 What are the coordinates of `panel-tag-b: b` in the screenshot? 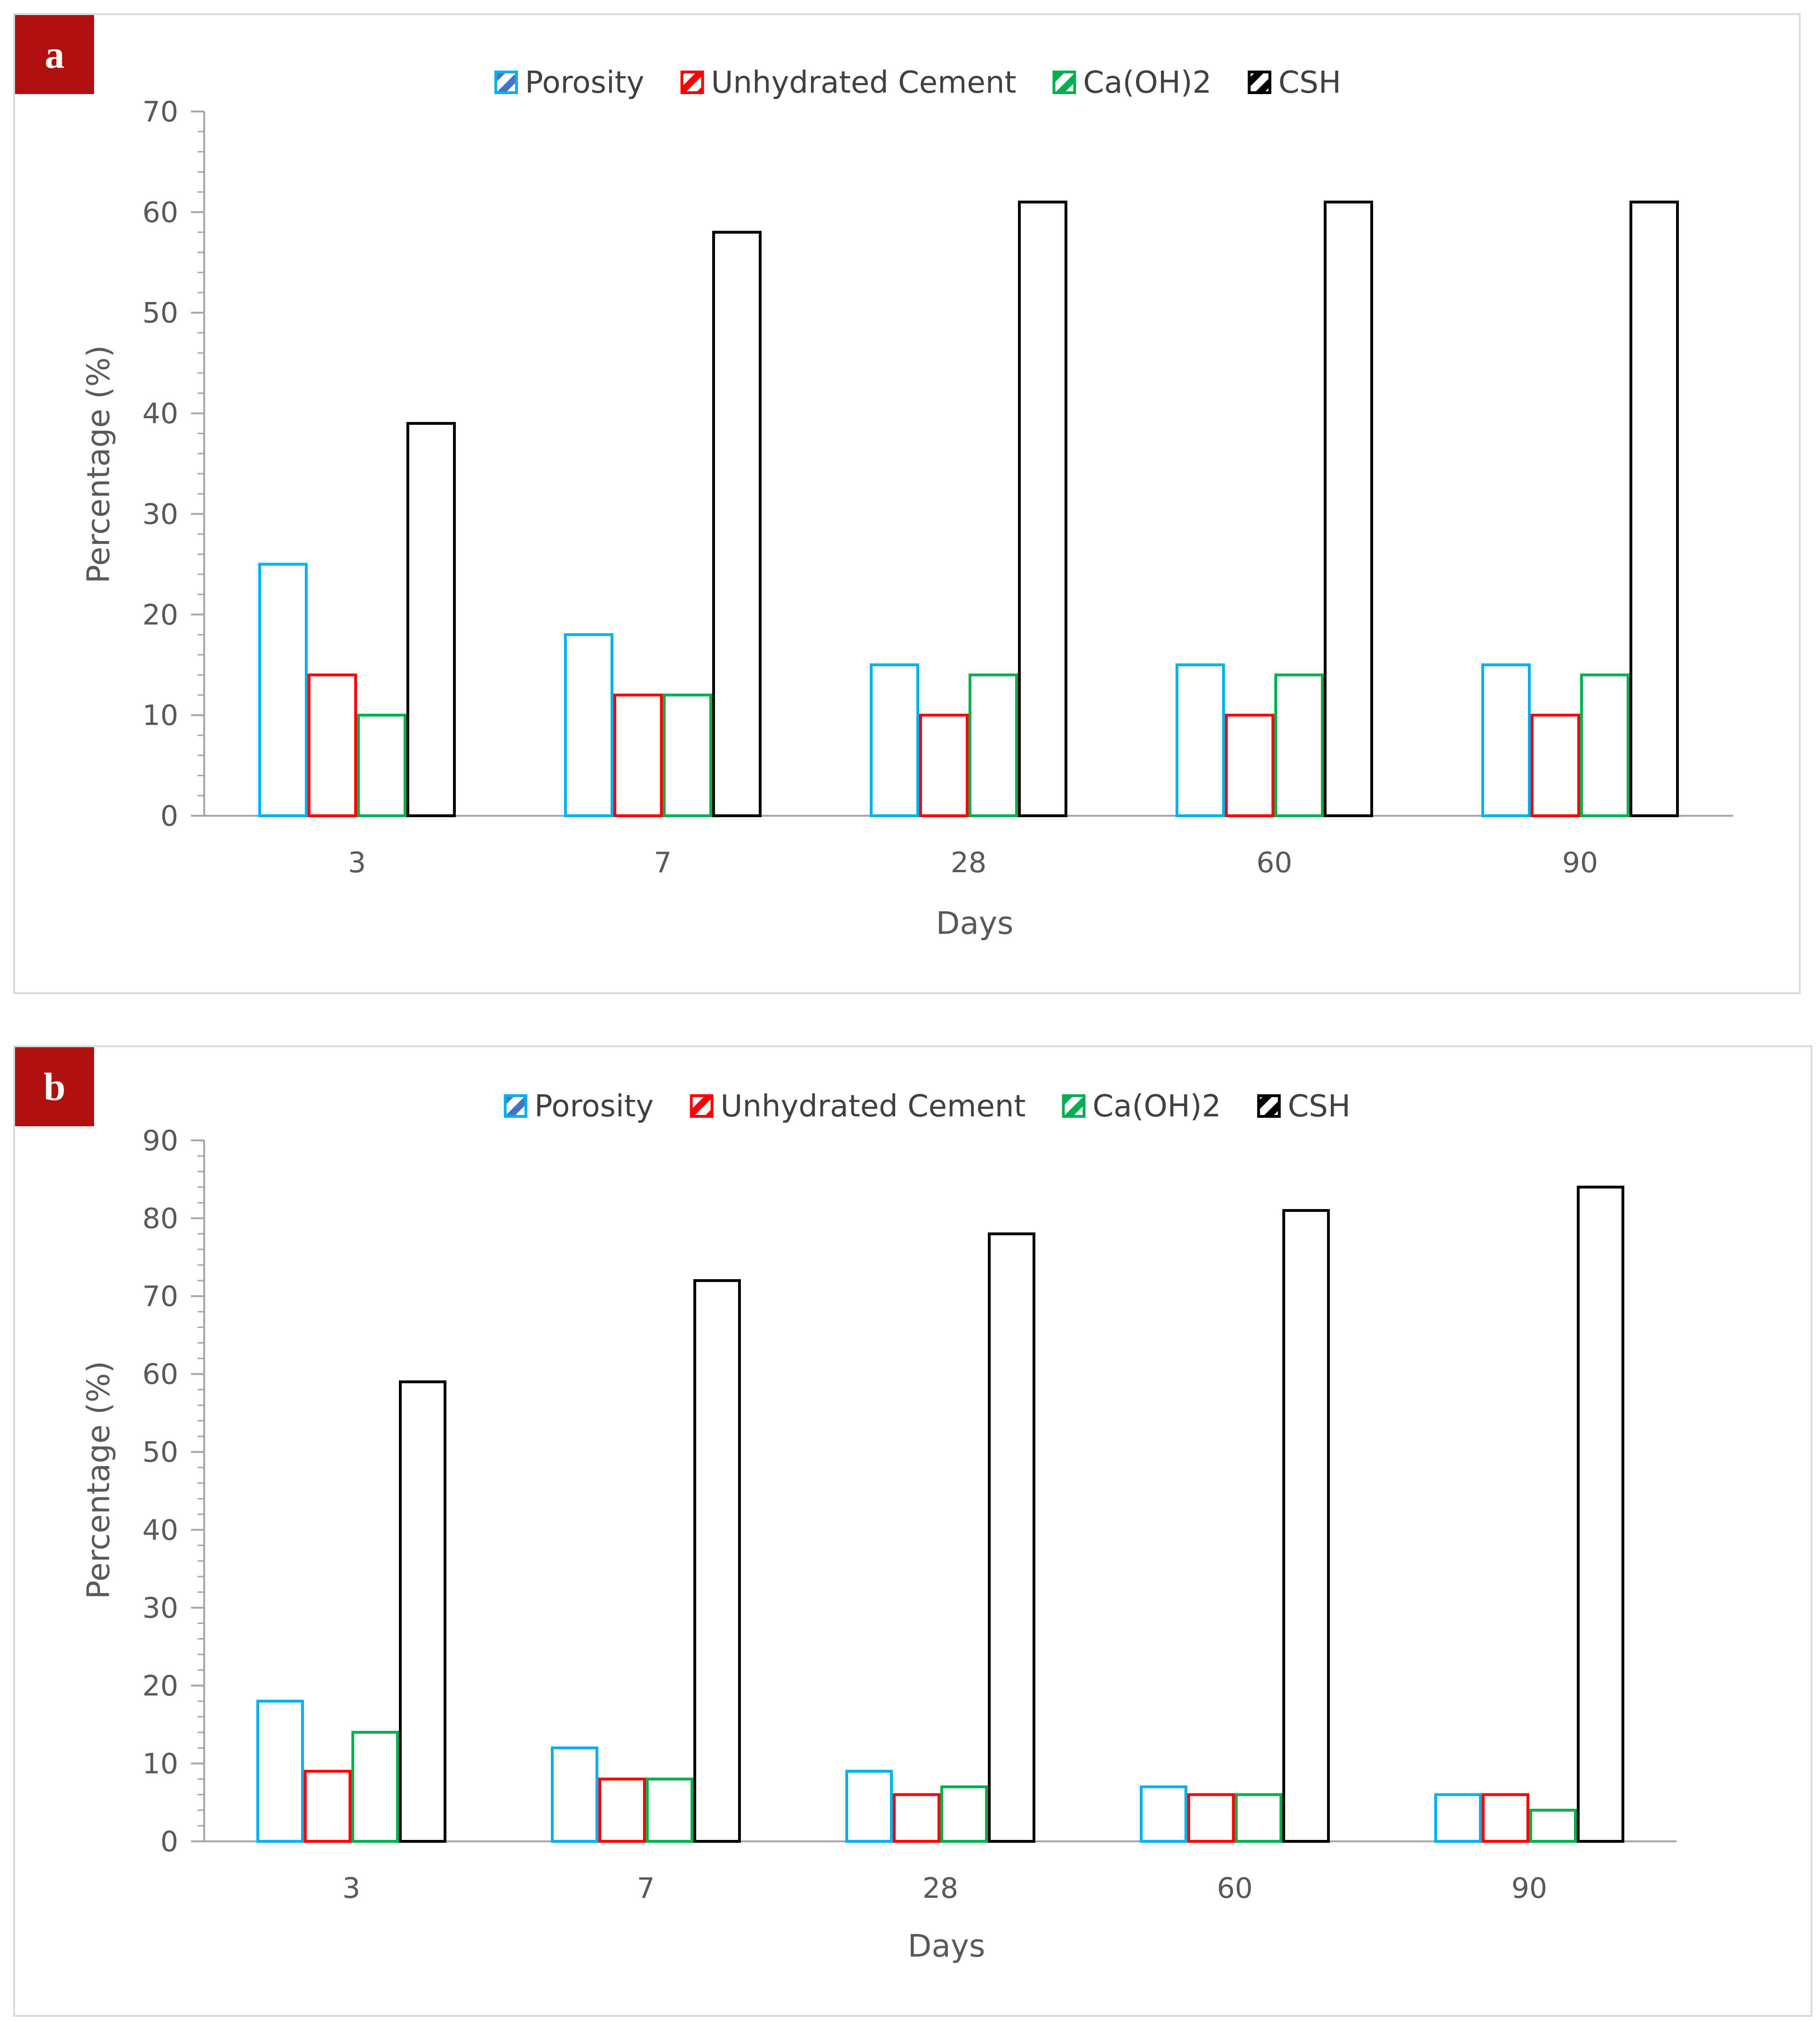 It's located at (54, 1086).